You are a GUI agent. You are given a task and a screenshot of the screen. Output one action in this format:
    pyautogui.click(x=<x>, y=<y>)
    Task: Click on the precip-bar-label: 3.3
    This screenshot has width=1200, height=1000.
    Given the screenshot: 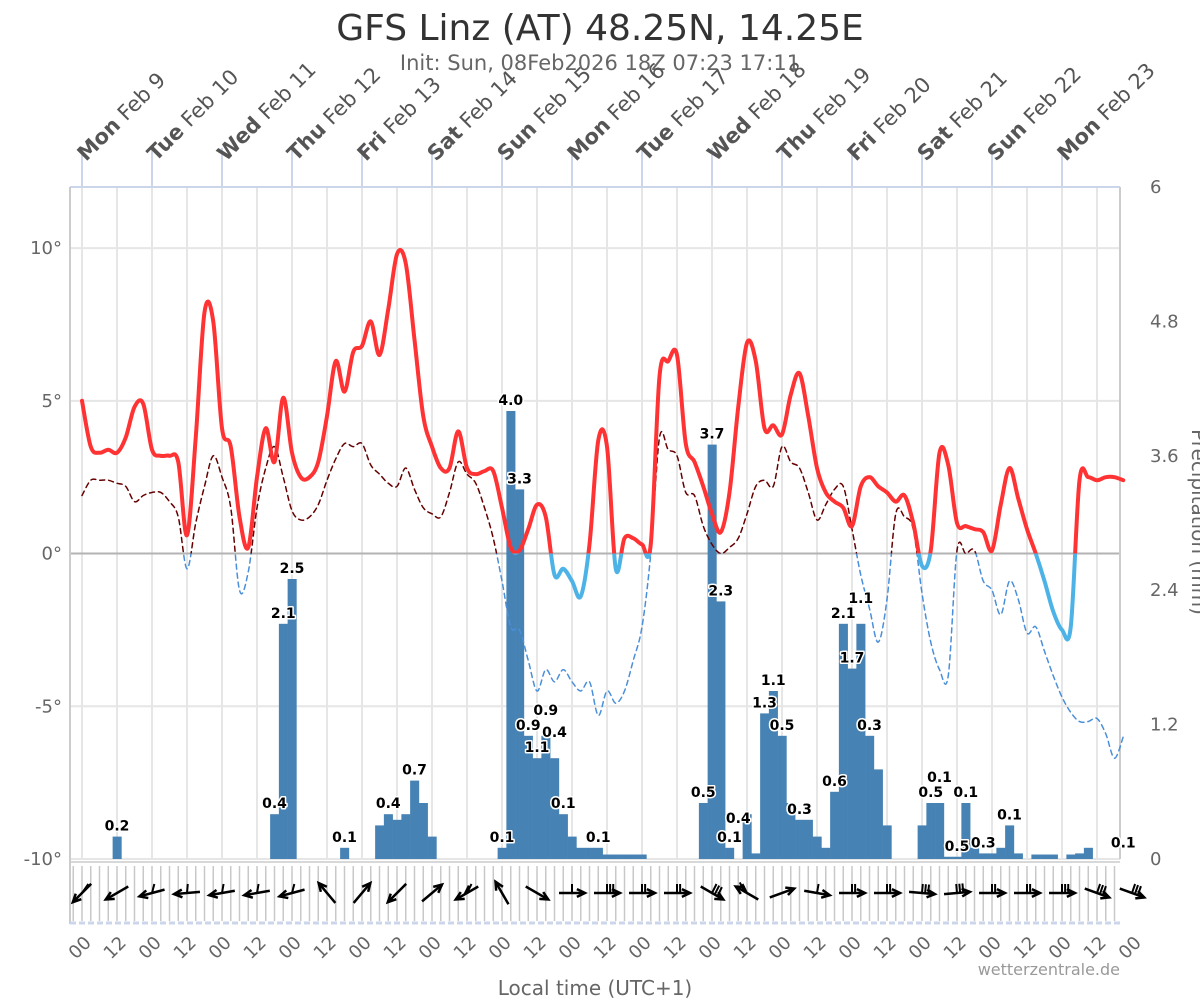 What is the action you would take?
    pyautogui.click(x=519, y=479)
    